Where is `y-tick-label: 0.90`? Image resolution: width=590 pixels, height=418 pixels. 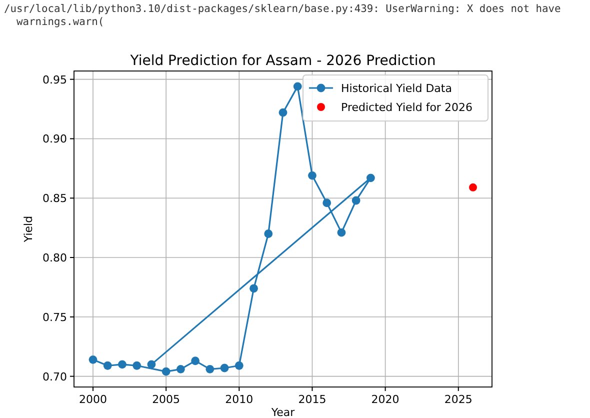 y-tick-label: 0.90 is located at coordinates (54, 139).